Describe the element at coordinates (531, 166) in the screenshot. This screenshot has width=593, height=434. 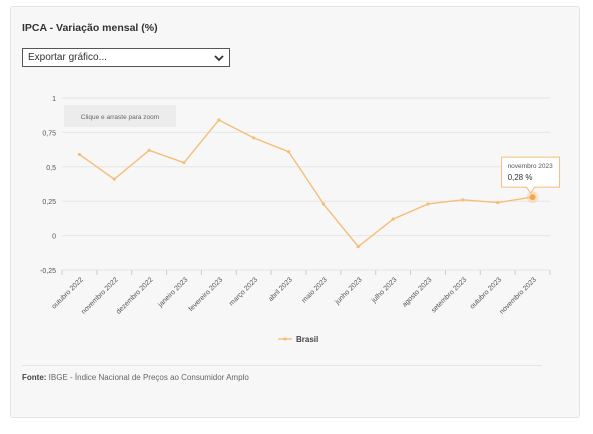
I see `tooltip-month: novembro 2023` at that location.